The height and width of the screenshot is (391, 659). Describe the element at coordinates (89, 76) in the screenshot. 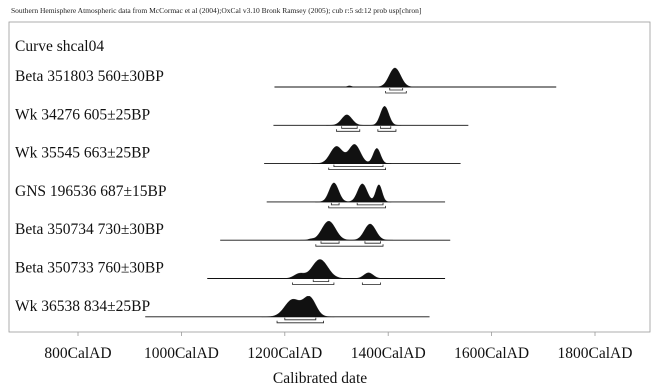

I see `sample-label: Beta 351803 560±30BP` at that location.